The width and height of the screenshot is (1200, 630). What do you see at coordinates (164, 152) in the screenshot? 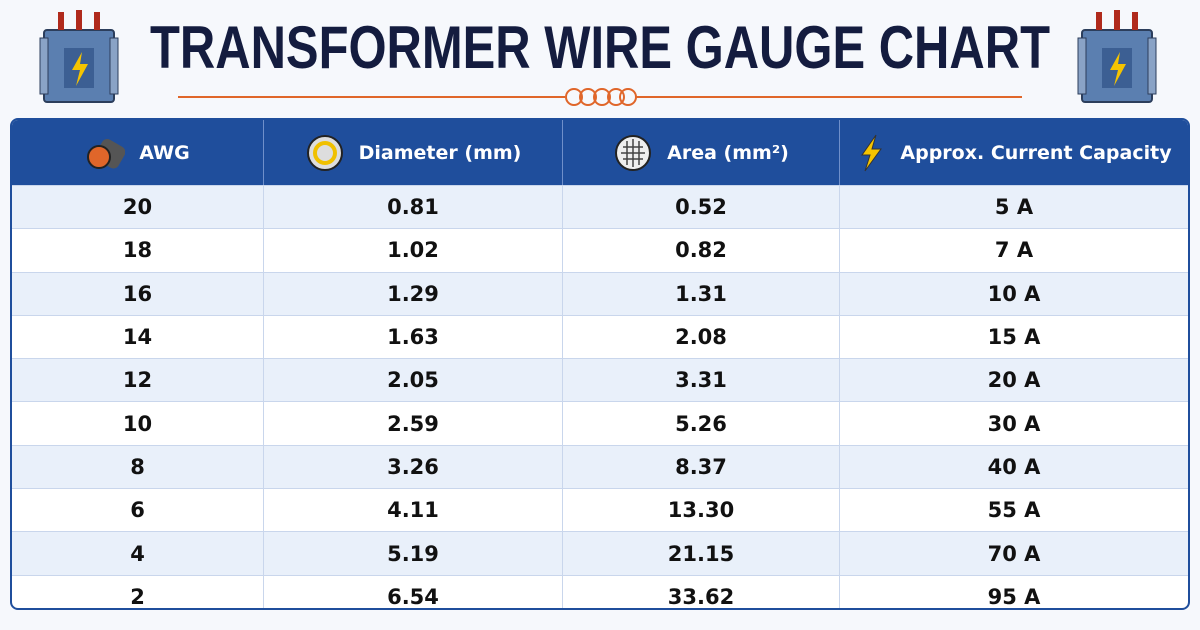
I see `header-text: AWG` at bounding box center [164, 152].